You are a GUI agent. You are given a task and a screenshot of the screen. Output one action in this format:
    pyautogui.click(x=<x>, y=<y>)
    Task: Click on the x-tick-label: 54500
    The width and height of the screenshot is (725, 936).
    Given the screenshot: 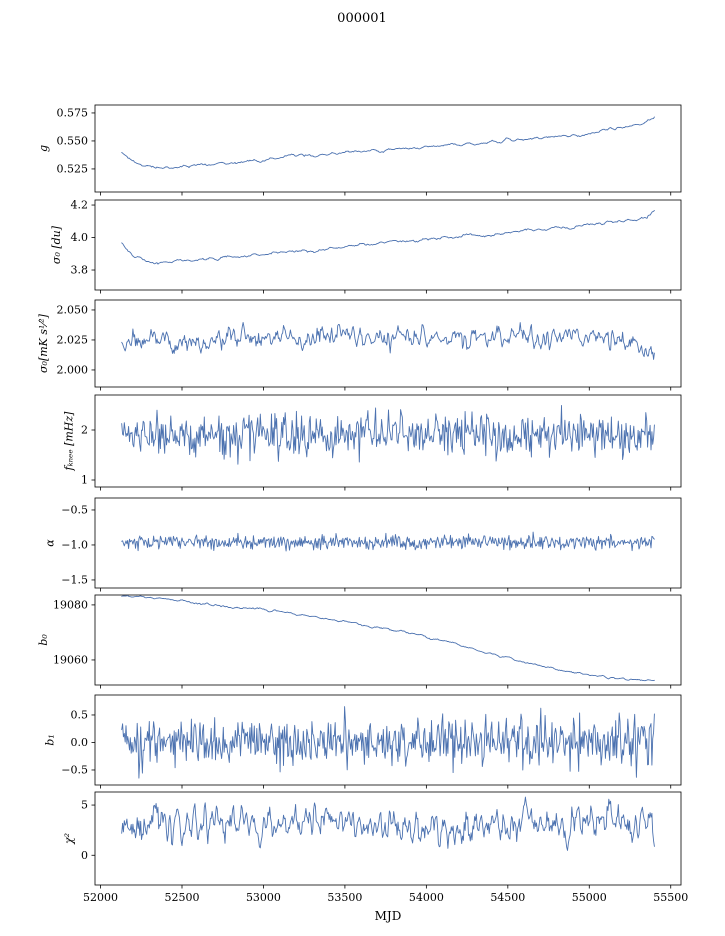 What is the action you would take?
    pyautogui.click(x=507, y=897)
    